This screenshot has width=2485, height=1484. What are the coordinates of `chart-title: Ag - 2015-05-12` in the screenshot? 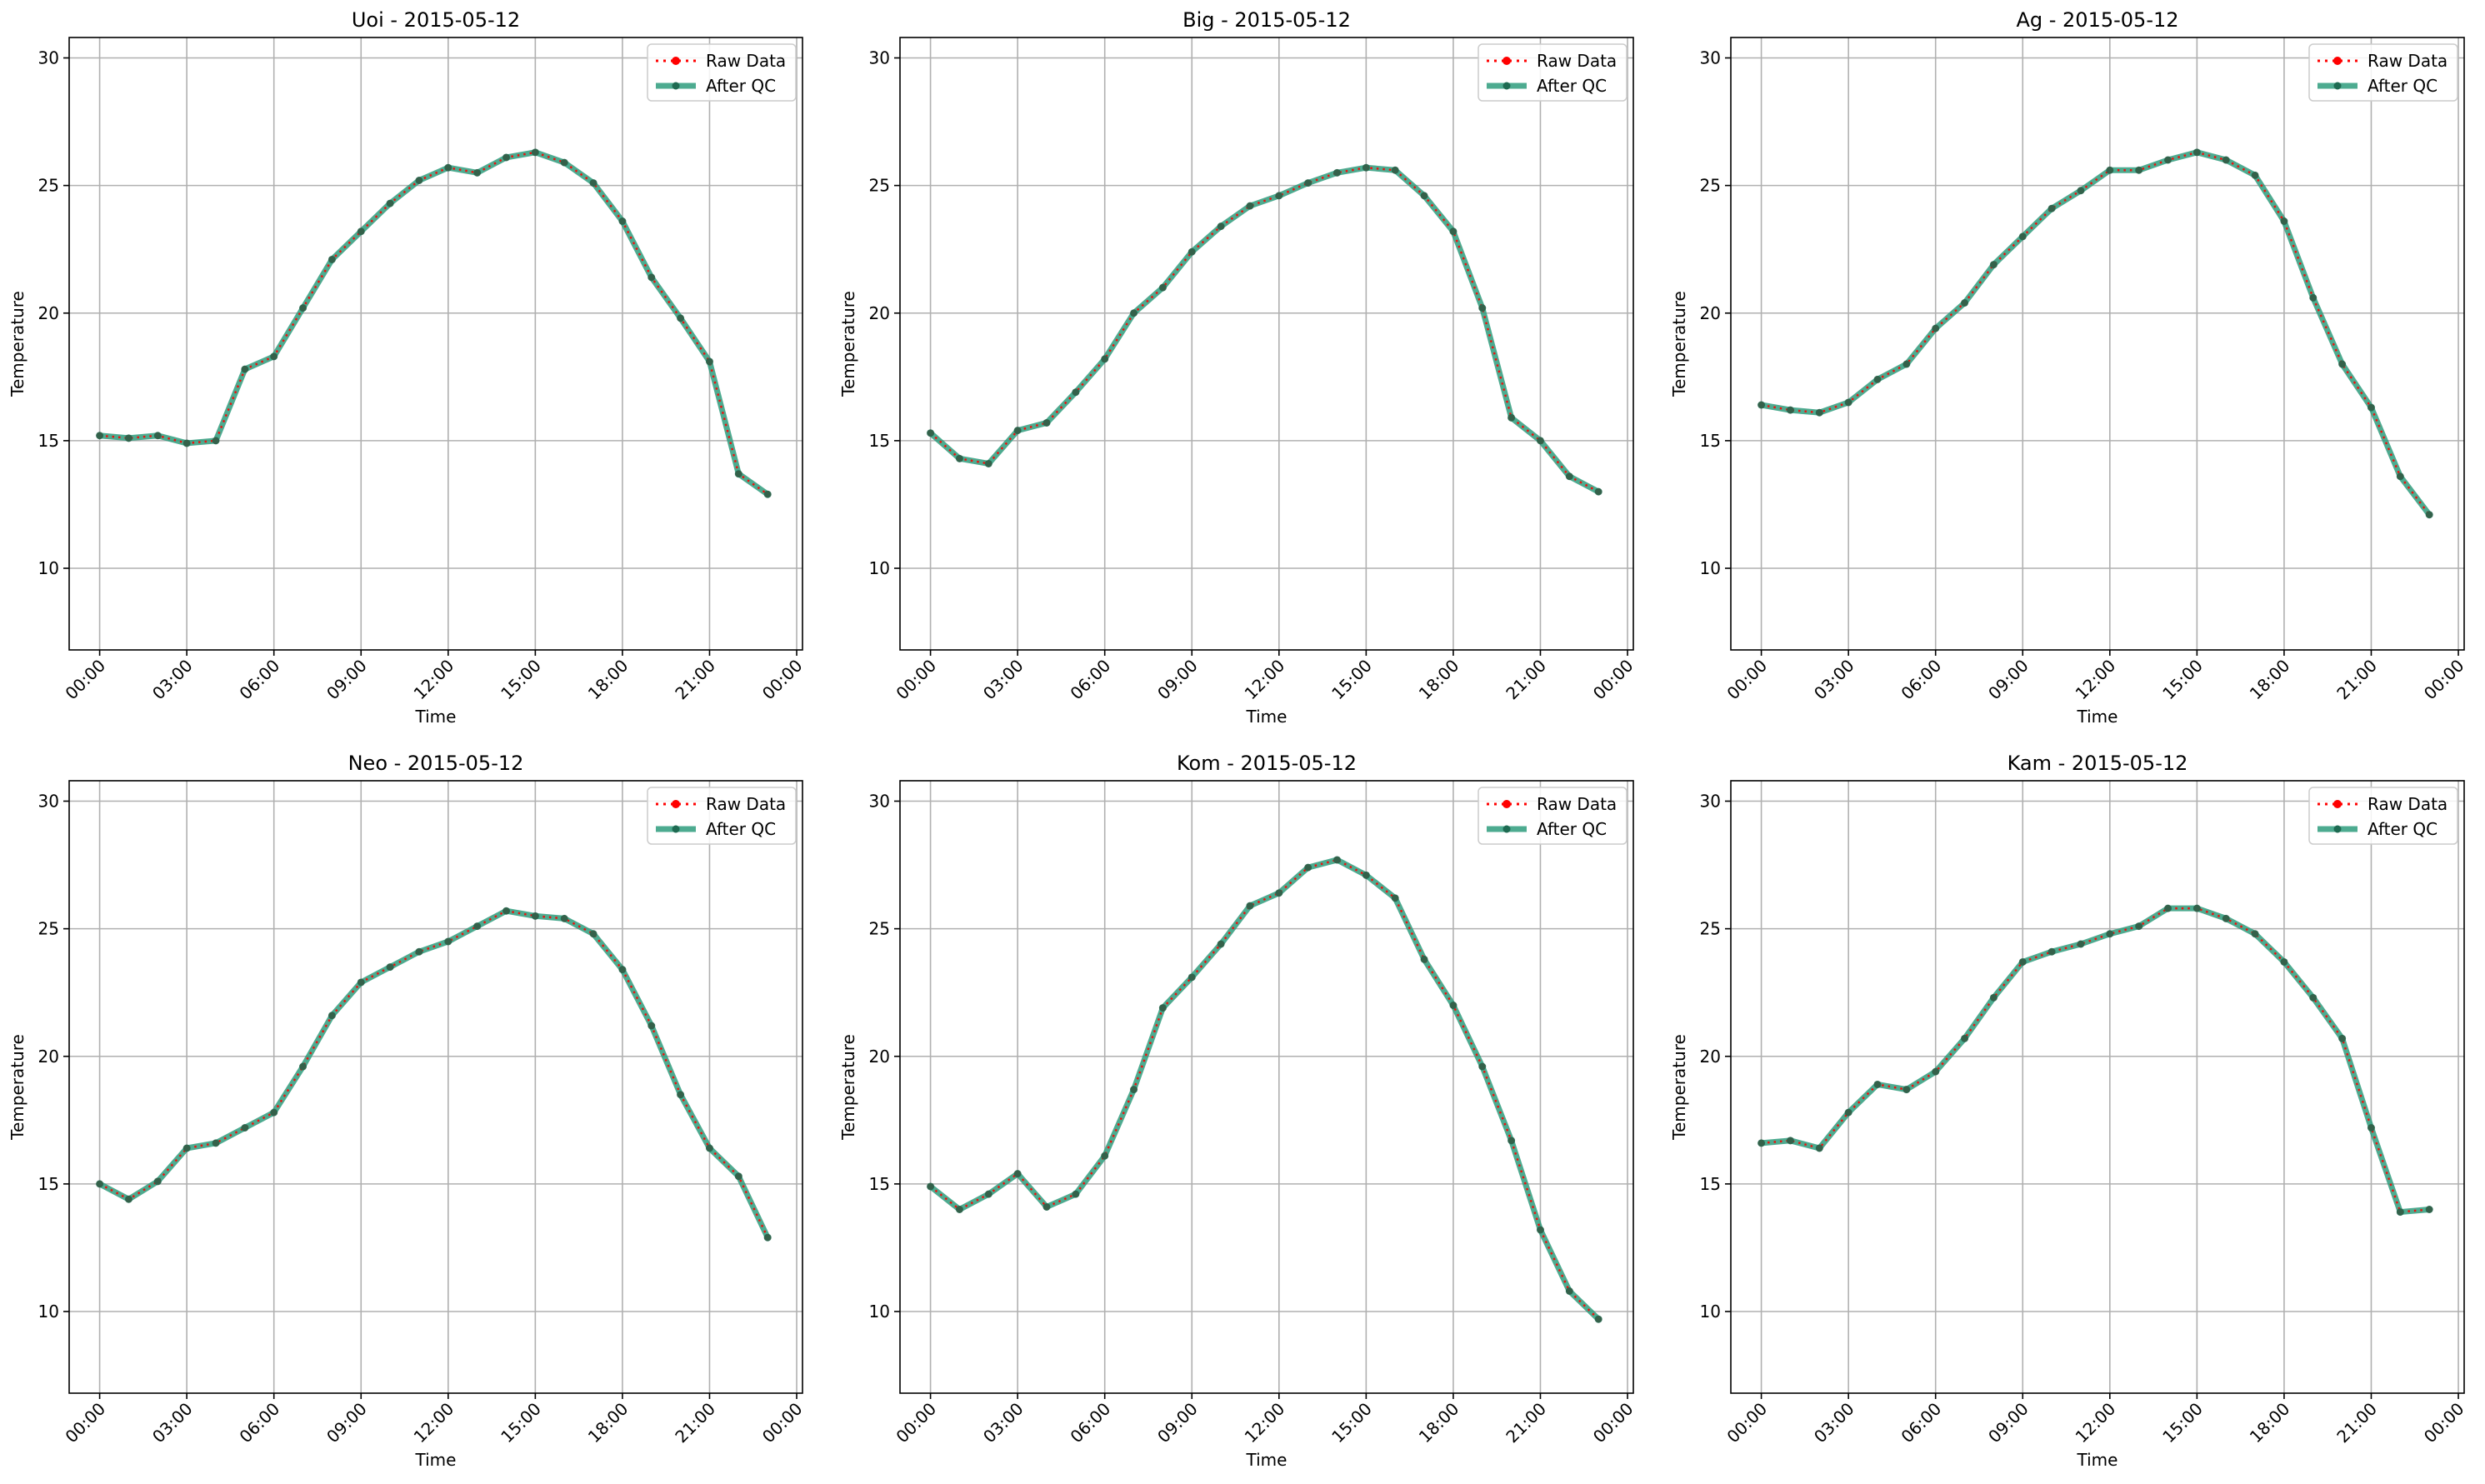 It's located at (2097, 20).